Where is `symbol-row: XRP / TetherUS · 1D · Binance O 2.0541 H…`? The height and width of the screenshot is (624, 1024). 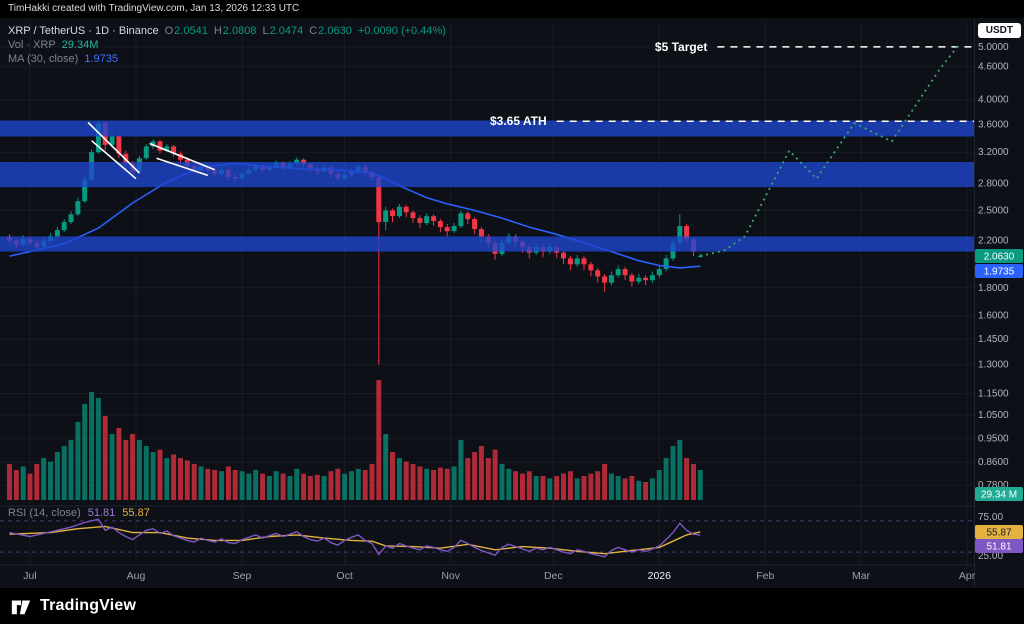 symbol-row: XRP / TetherUS · 1D · Binance O 2.0541 H… is located at coordinates (227, 31).